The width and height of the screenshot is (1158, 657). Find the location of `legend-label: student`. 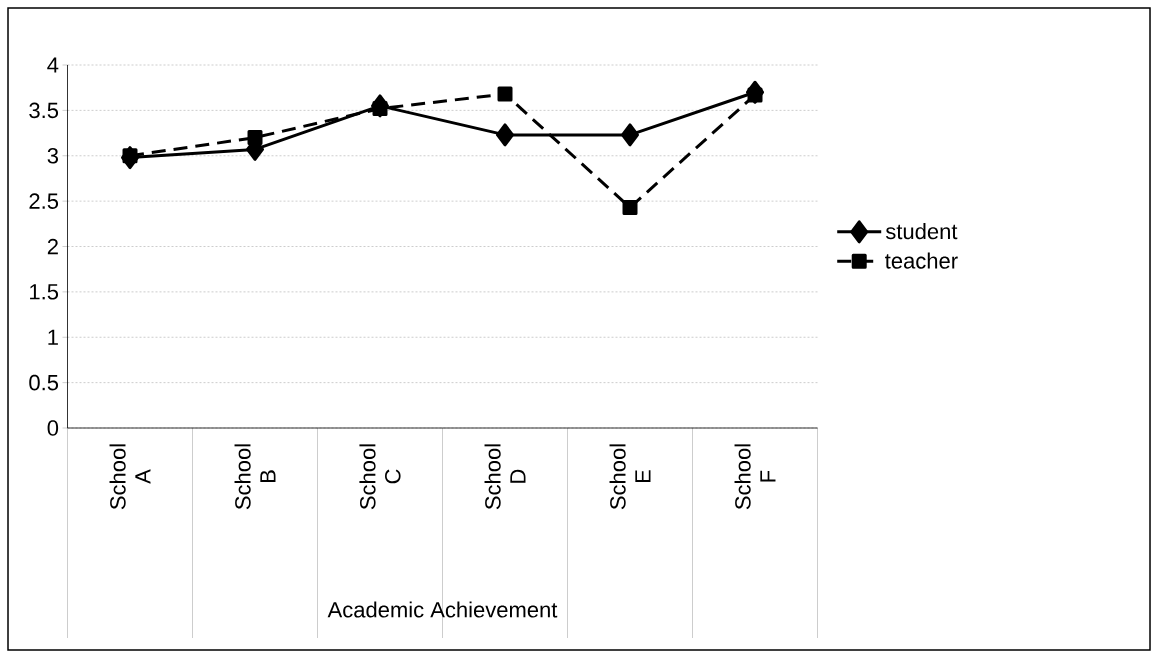

legend-label: student is located at coordinates (921, 231).